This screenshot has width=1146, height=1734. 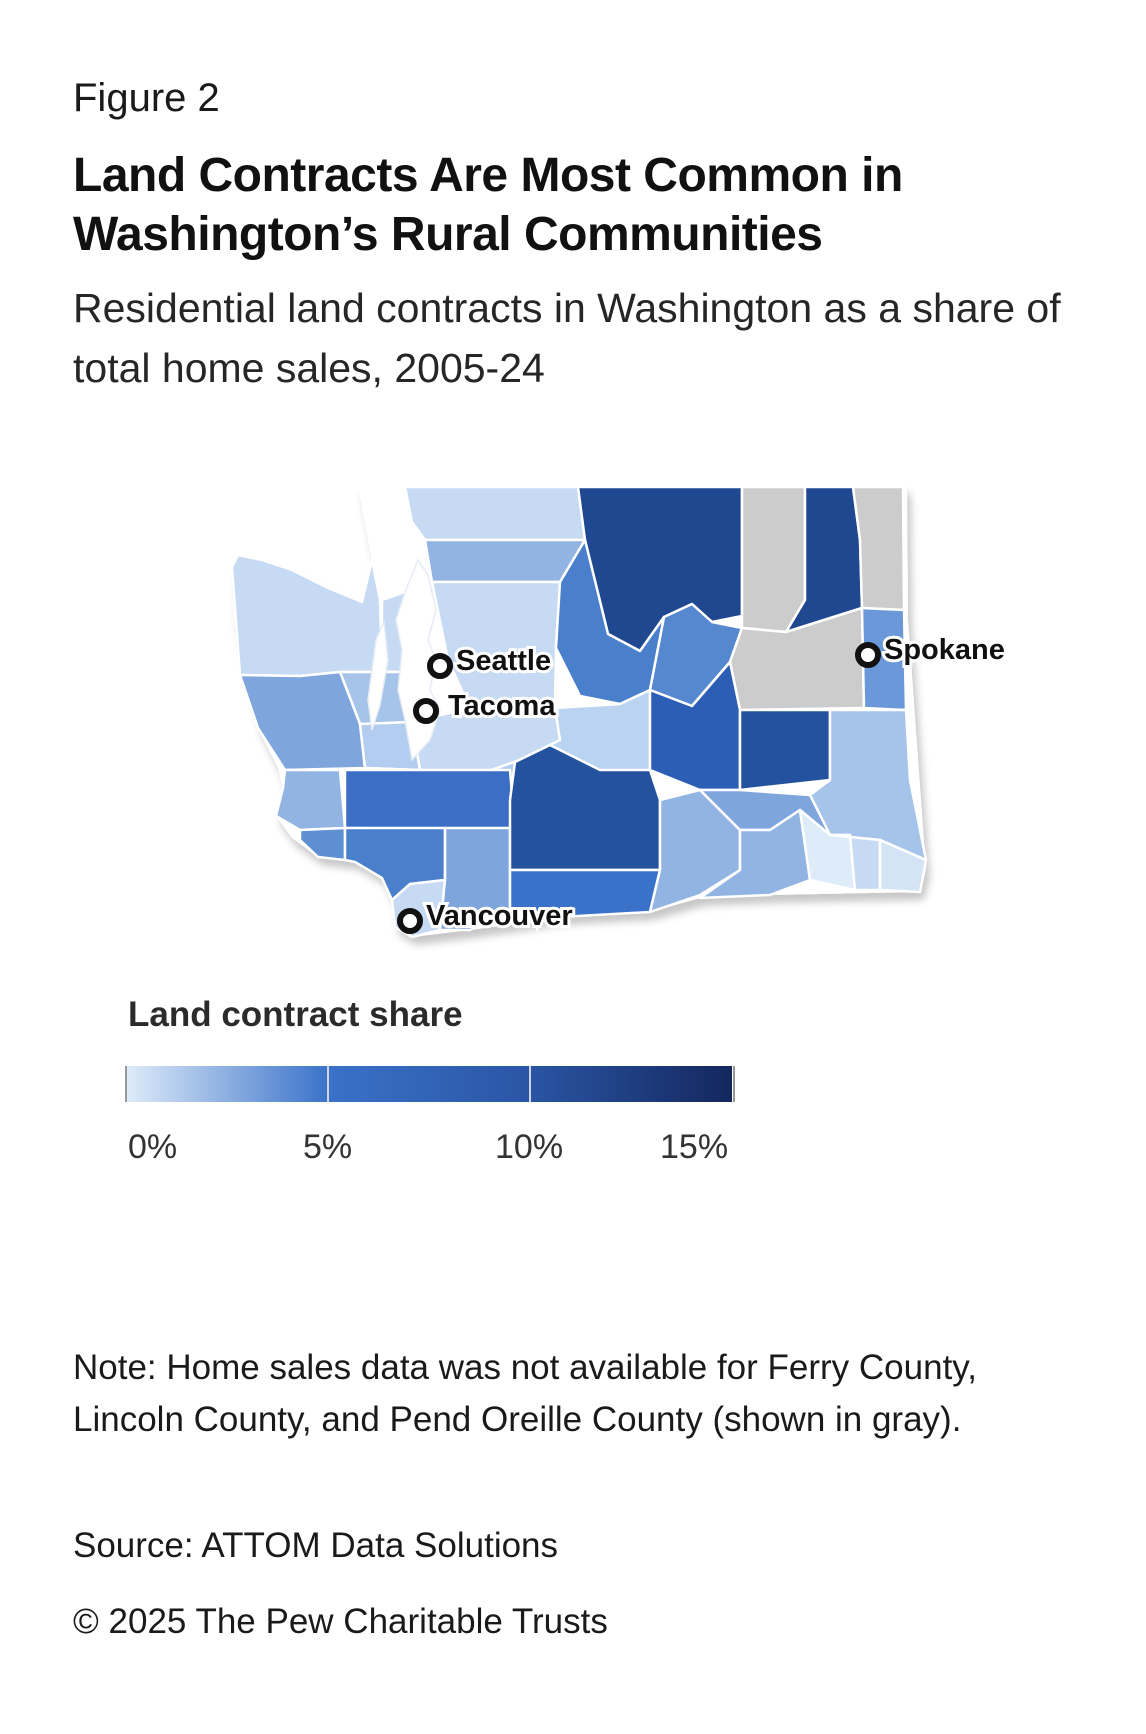 What do you see at coordinates (378, 675) in the screenshot?
I see `hood-canal` at bounding box center [378, 675].